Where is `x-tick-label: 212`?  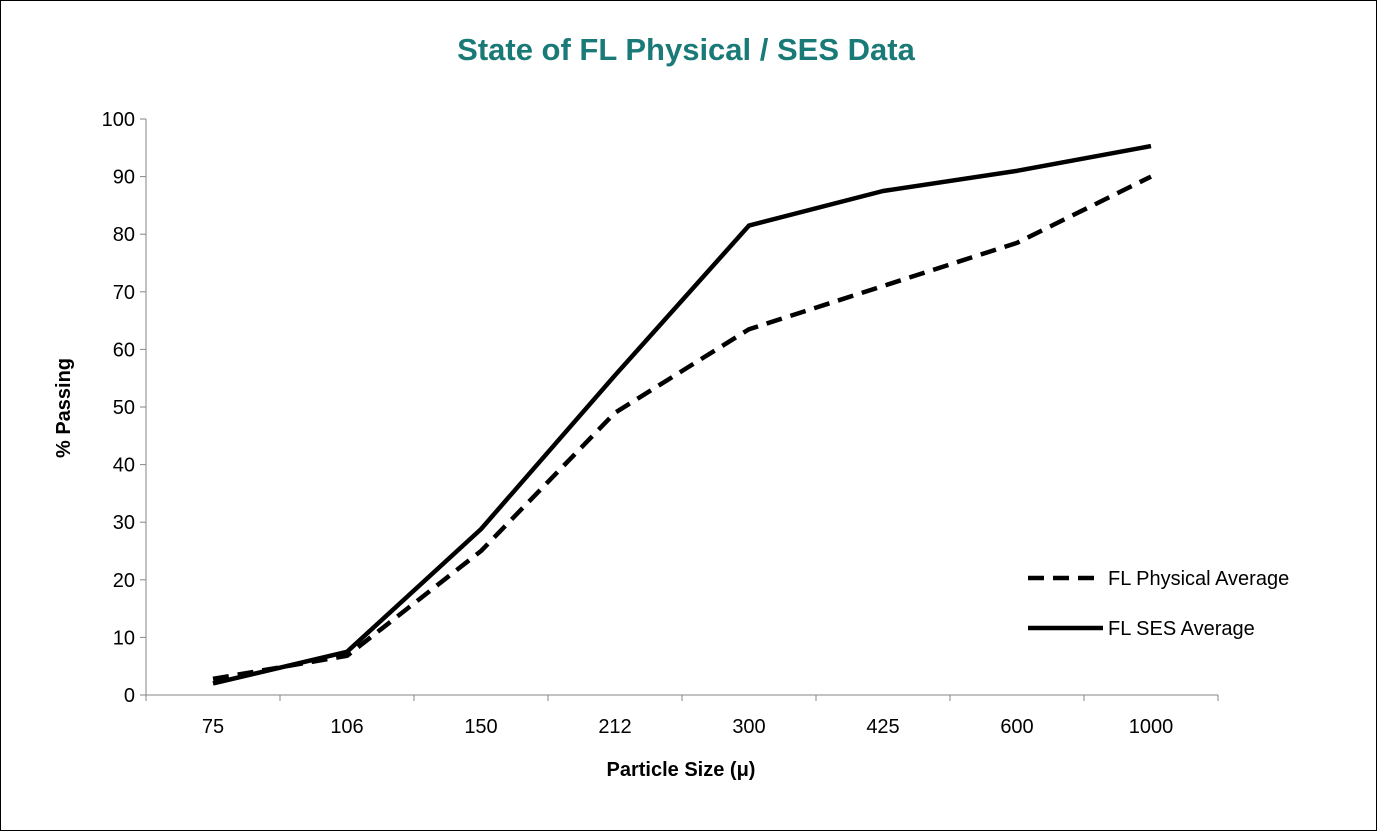
x-tick-label: 212 is located at coordinates (614, 727).